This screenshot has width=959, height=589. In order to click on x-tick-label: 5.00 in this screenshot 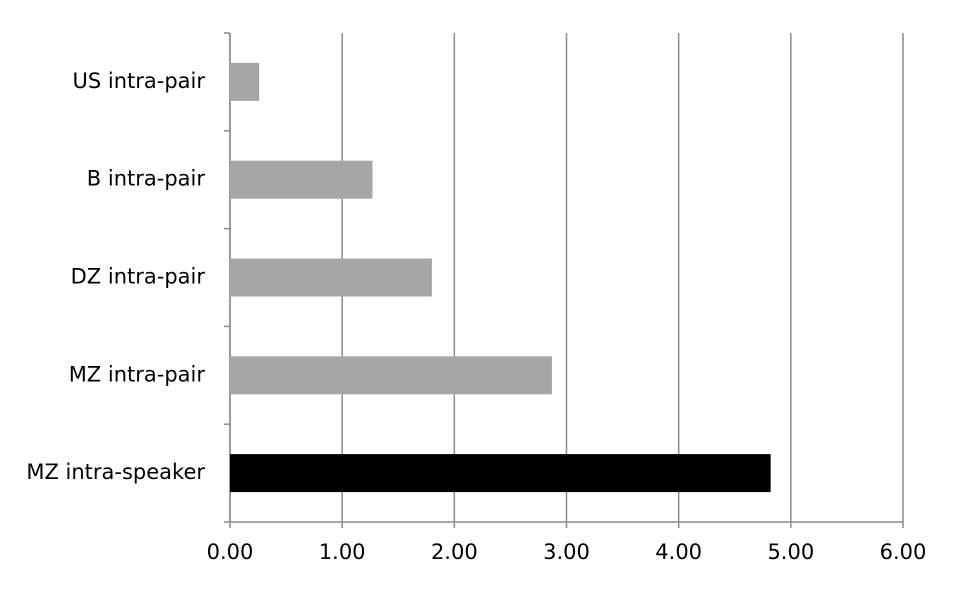, I will do `click(790, 552)`.